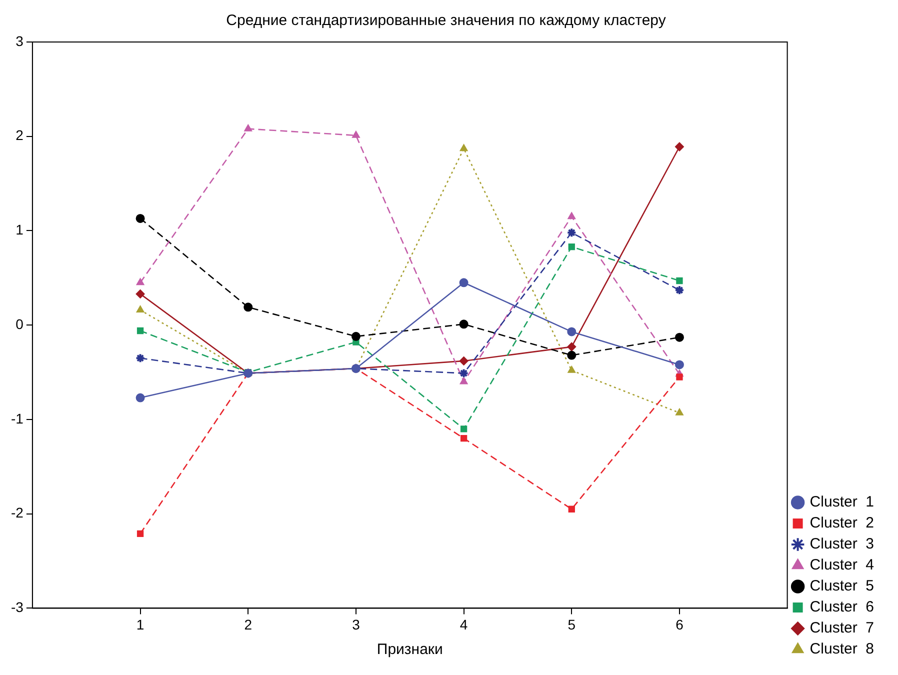  What do you see at coordinates (842, 565) in the screenshot?
I see `legend-label: Cluster 4` at bounding box center [842, 565].